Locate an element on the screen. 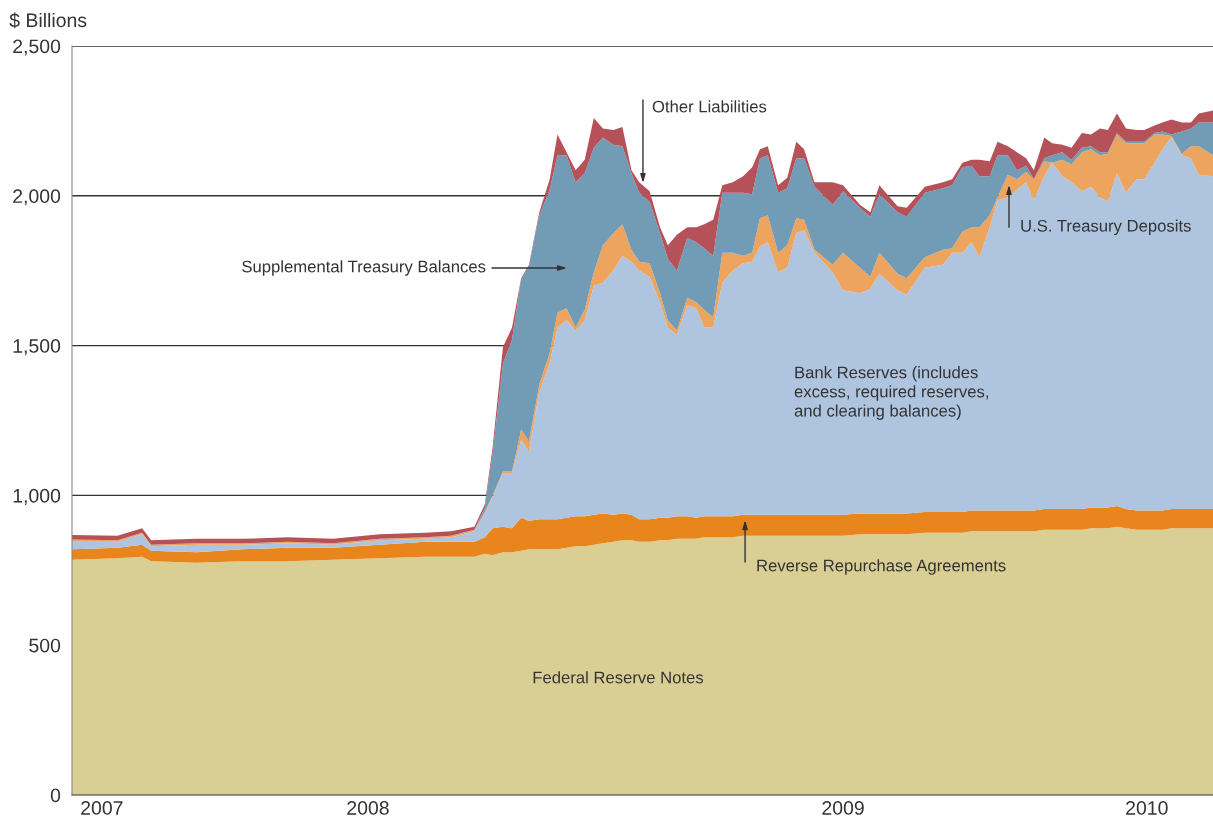 Image resolution: width=1213 pixels, height=827 pixels. x-tick-label: 2009 is located at coordinates (843, 808).